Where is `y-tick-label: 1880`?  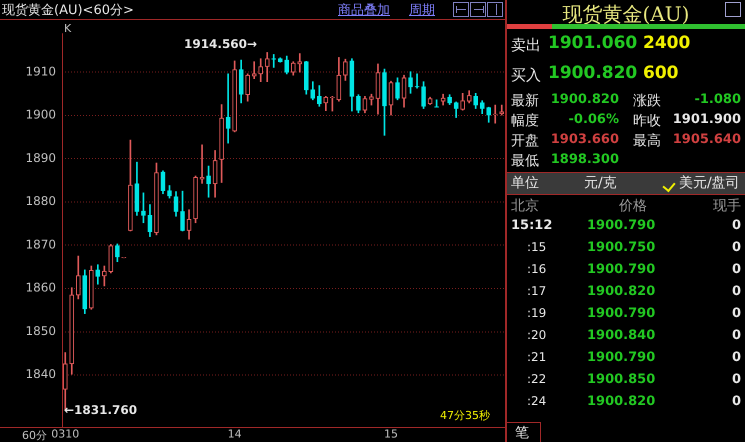
y-tick-label: 1880 is located at coordinates (40, 201).